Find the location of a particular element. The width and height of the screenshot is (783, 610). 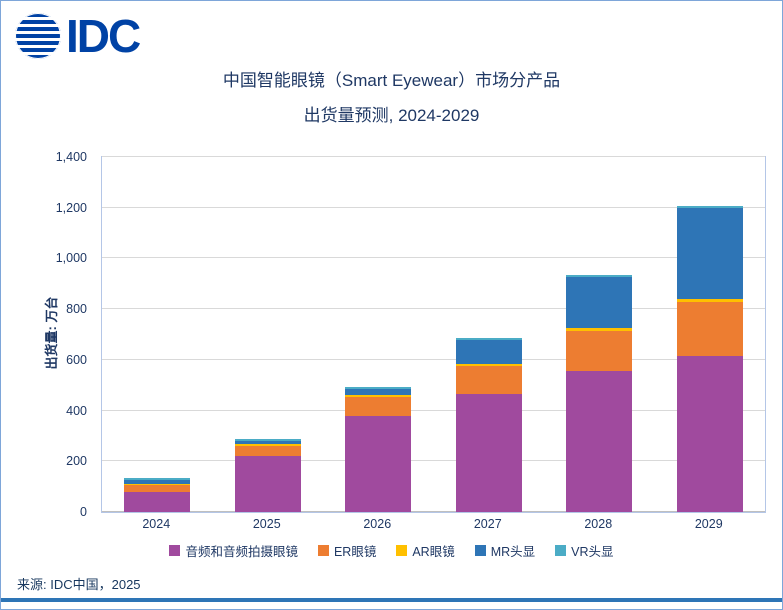

legend-label: VR头显 is located at coordinates (592, 551).